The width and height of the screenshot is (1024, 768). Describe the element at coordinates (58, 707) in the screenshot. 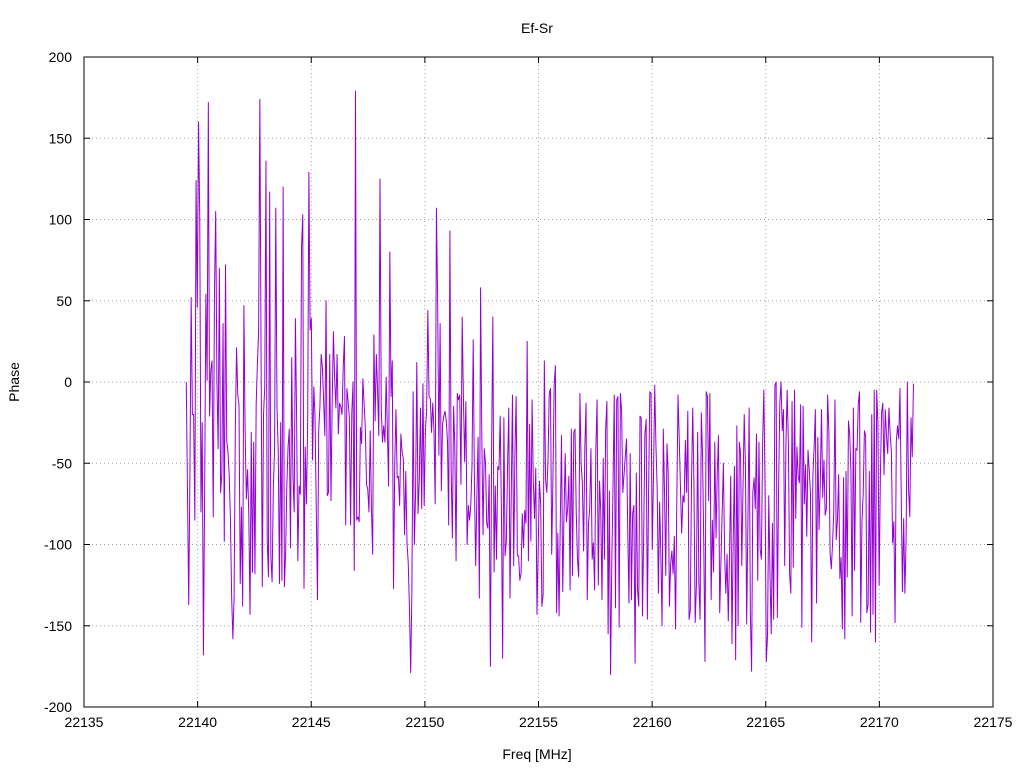

I see `y-tick-label: -200` at that location.